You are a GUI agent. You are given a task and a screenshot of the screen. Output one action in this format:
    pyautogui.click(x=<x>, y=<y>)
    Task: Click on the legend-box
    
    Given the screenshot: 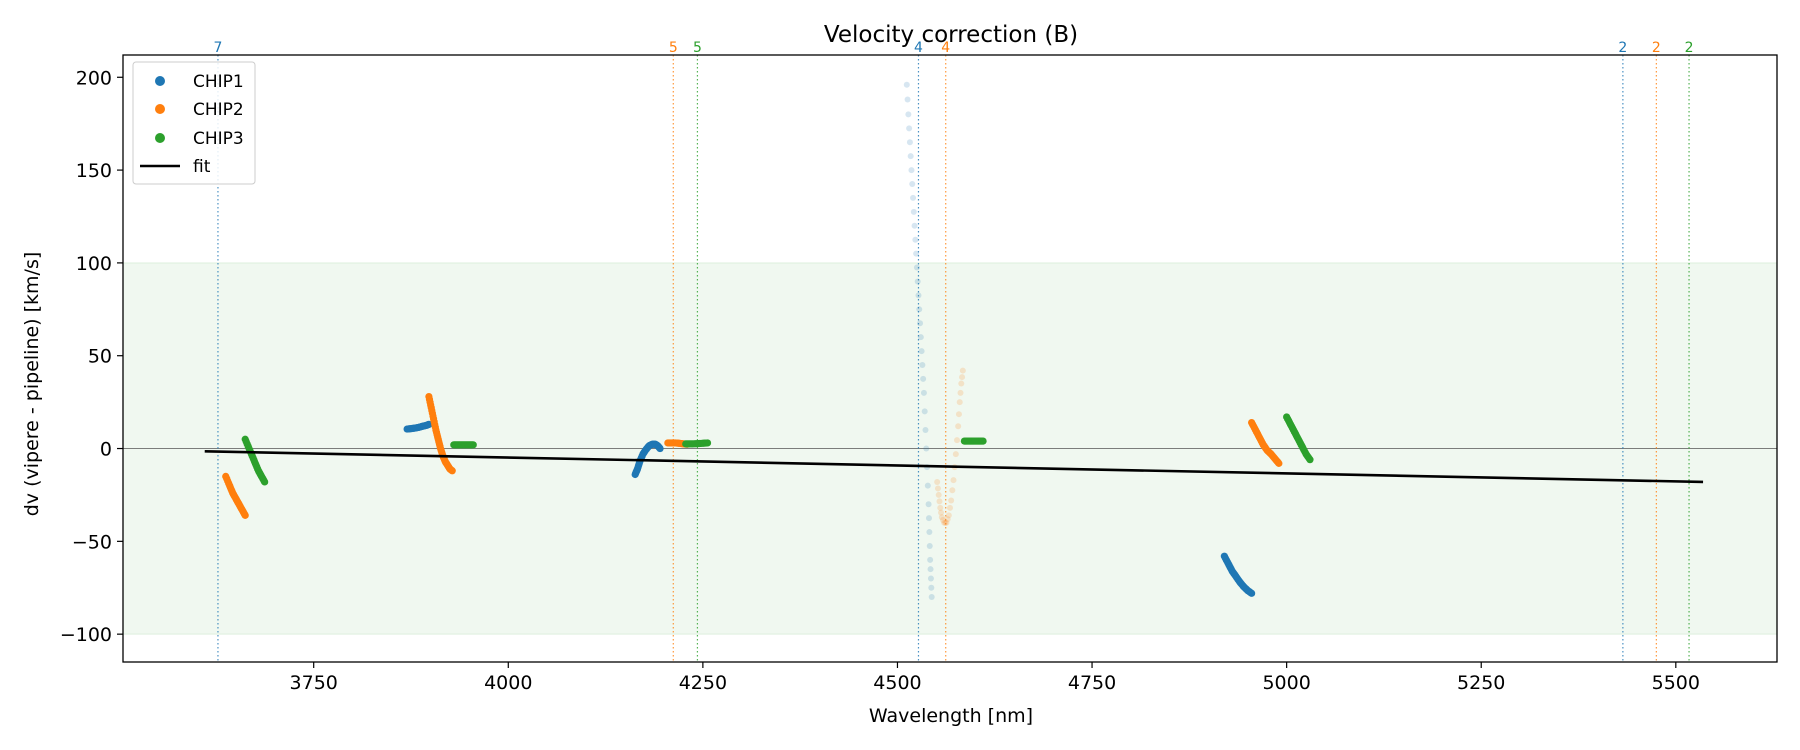 What is the action you would take?
    pyautogui.click(x=194, y=123)
    